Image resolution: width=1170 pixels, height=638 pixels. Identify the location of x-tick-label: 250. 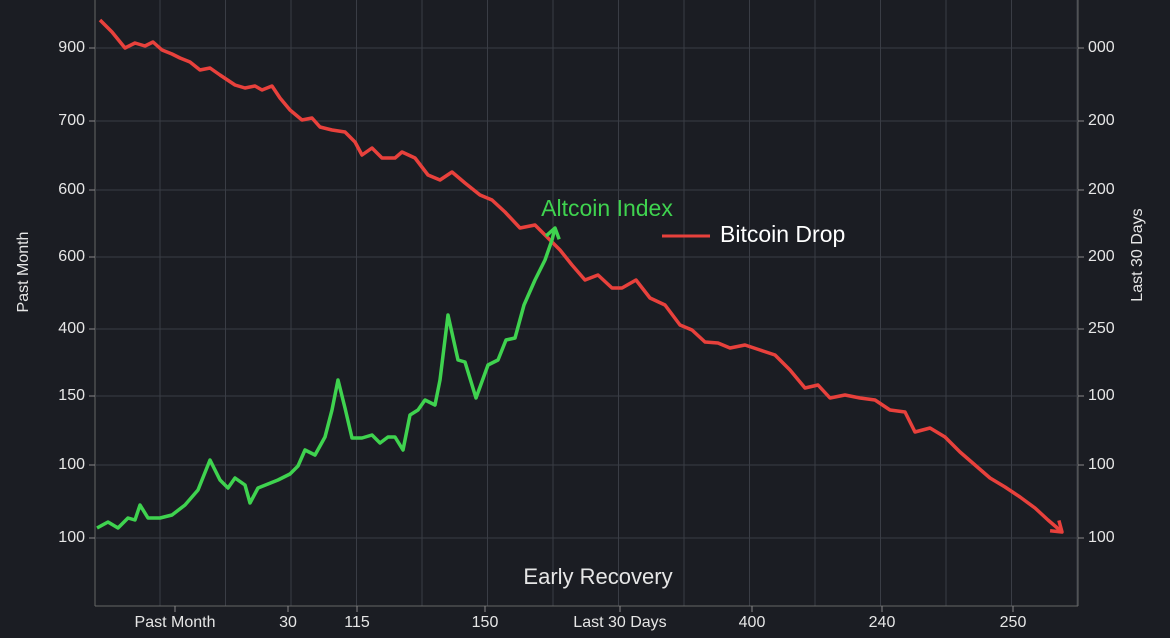
(1013, 622).